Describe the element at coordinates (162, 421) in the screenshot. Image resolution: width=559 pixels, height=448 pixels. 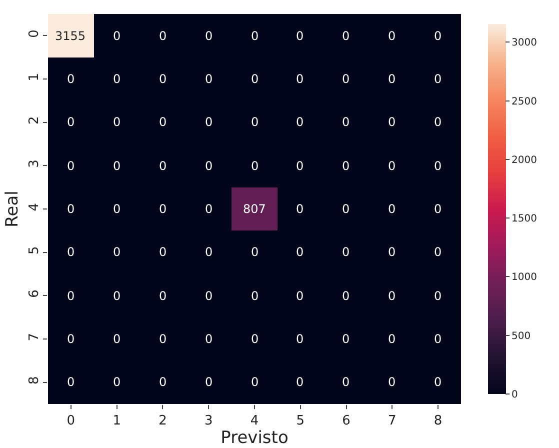
I see `x-tick-label: 2` at that location.